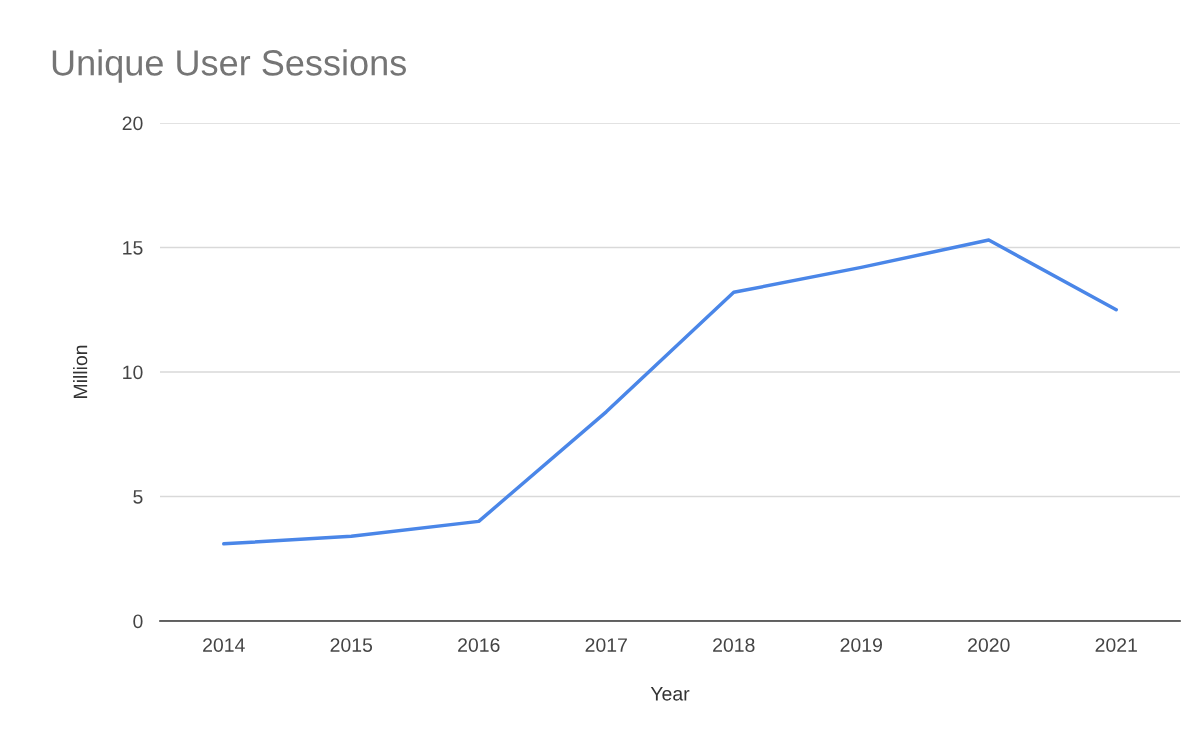  Describe the element at coordinates (138, 497) in the screenshot. I see `y-tick-label: 5` at that location.